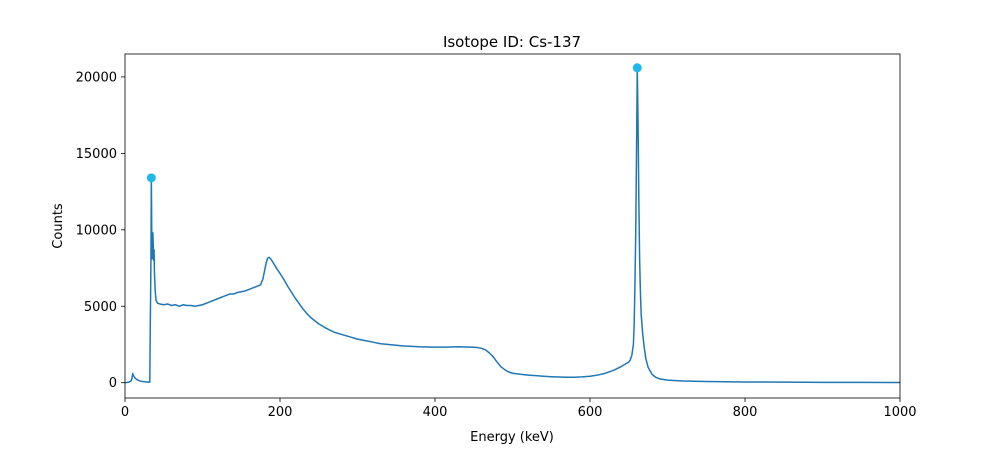  What do you see at coordinates (100, 307) in the screenshot?
I see `y-tick-label: 5000` at bounding box center [100, 307].